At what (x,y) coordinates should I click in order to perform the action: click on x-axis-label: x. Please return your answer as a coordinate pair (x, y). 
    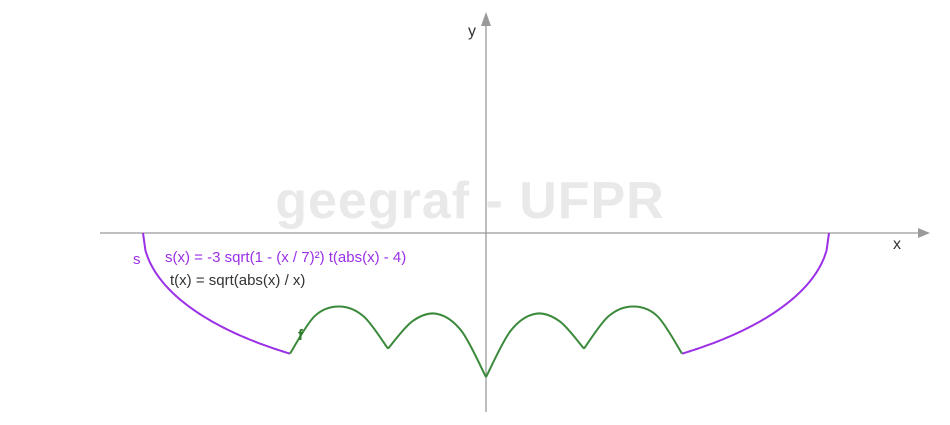
    Looking at the image, I should click on (897, 244).